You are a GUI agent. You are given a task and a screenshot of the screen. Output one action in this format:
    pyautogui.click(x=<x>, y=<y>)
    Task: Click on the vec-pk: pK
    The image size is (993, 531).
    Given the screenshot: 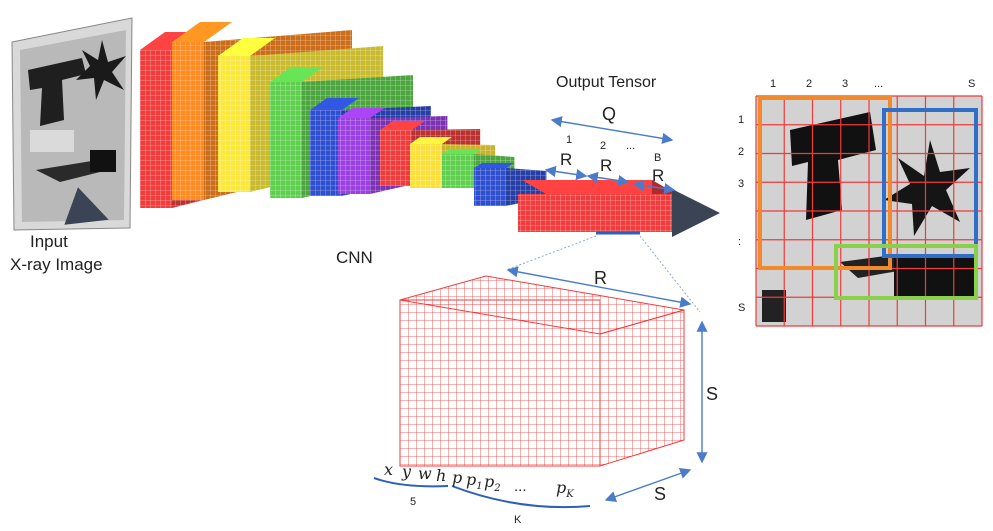 What is the action you would take?
    pyautogui.click(x=565, y=489)
    